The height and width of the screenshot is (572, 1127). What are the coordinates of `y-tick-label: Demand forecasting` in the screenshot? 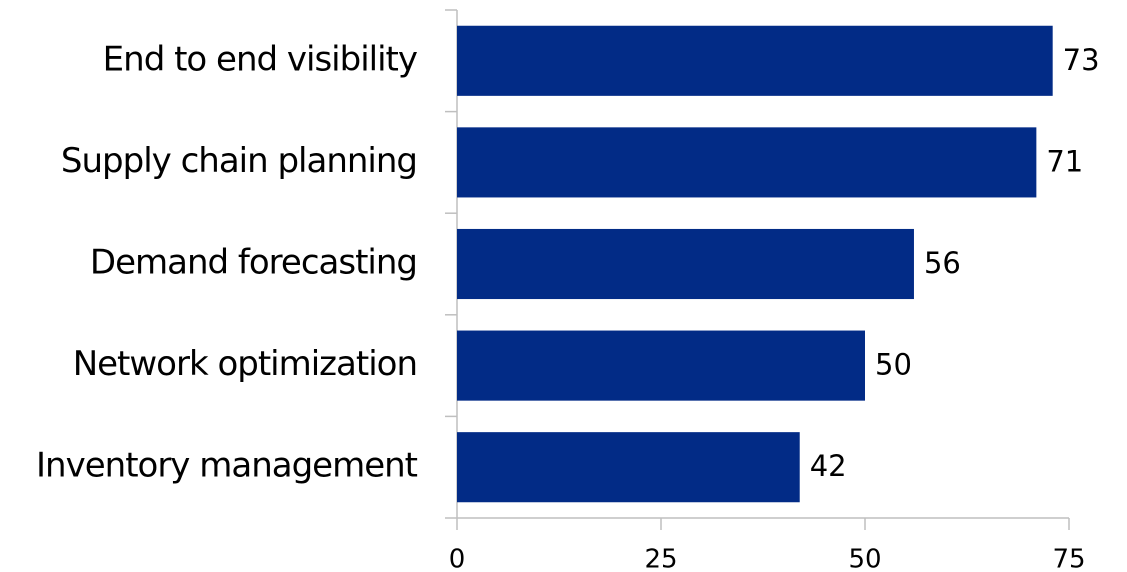 It's located at (253, 263).